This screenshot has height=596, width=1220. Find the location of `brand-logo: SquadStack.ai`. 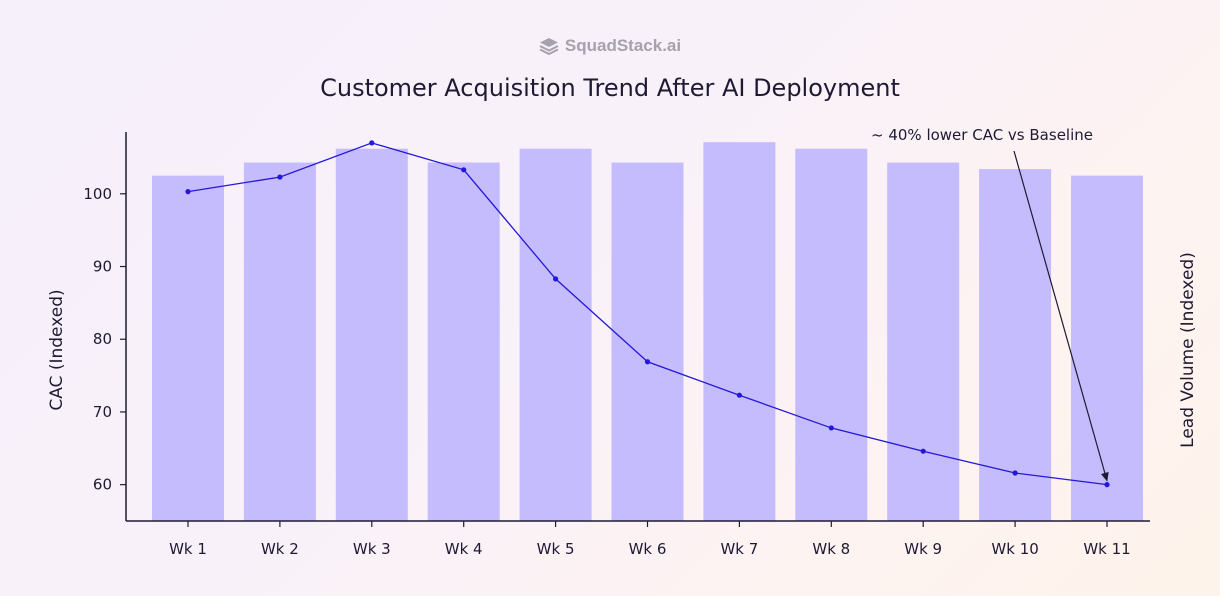

brand-logo: SquadStack.ai is located at coordinates (610, 46).